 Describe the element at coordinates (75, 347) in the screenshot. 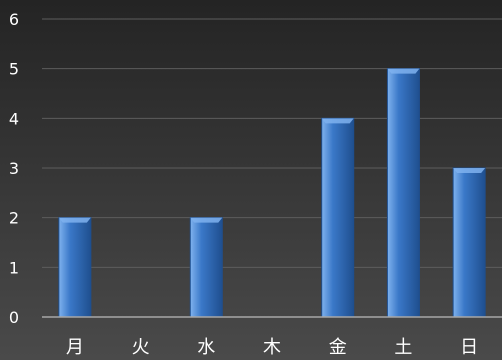

I see `x-tick-label: 月` at that location.